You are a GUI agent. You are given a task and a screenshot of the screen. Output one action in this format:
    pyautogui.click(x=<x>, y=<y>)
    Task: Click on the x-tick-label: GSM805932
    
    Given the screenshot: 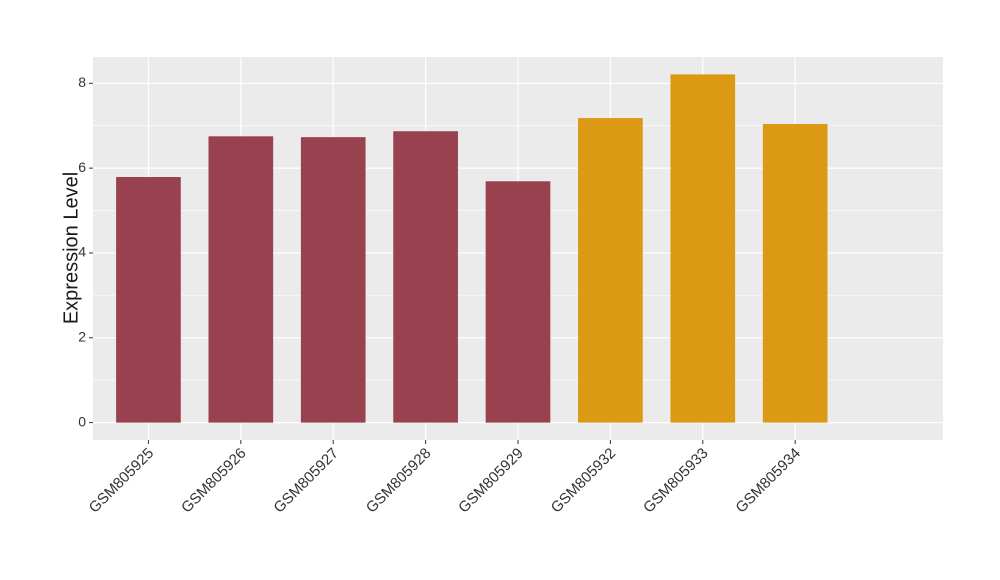 What is the action you would take?
    pyautogui.click(x=584, y=481)
    